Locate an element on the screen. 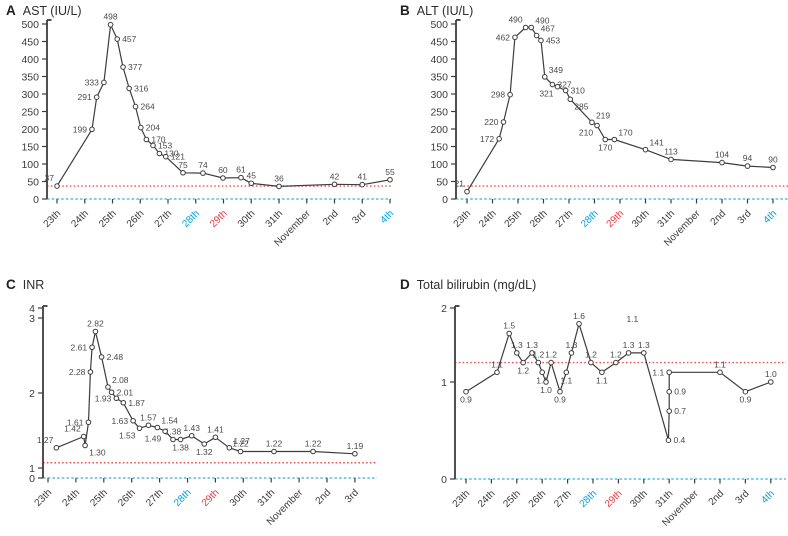 The height and width of the screenshot is (536, 788). x-tick-label-30th: 30th is located at coordinates (247, 219).